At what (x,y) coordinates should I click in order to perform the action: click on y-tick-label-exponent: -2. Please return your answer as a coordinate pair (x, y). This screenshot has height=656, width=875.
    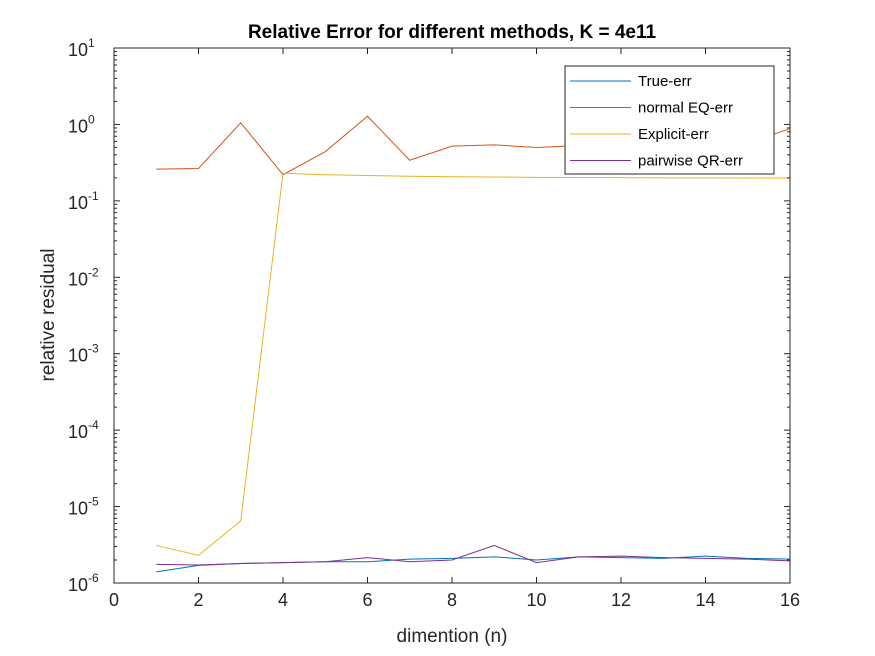
    Looking at the image, I should click on (93, 272).